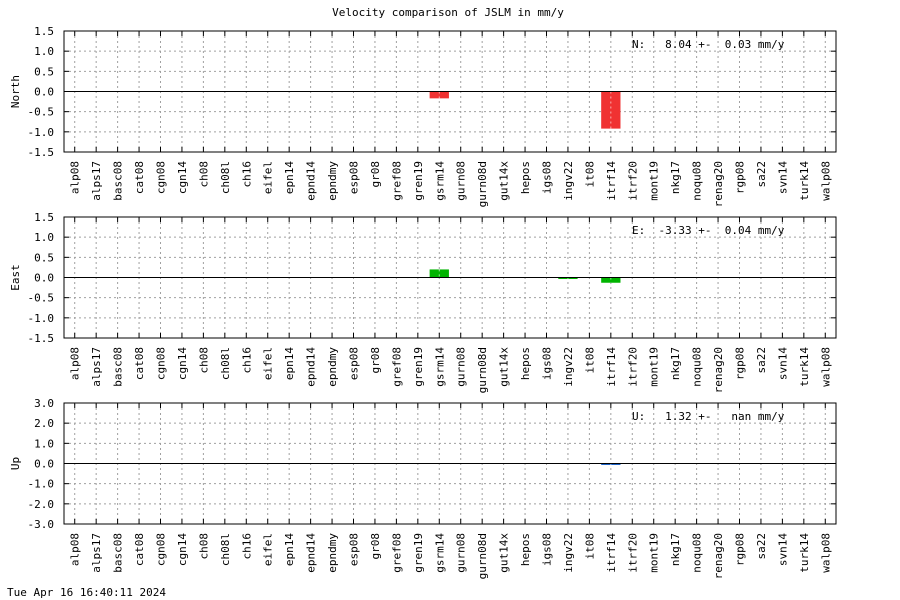  Describe the element at coordinates (41, 152) in the screenshot. I see `y-tick-label: -1.5` at that location.